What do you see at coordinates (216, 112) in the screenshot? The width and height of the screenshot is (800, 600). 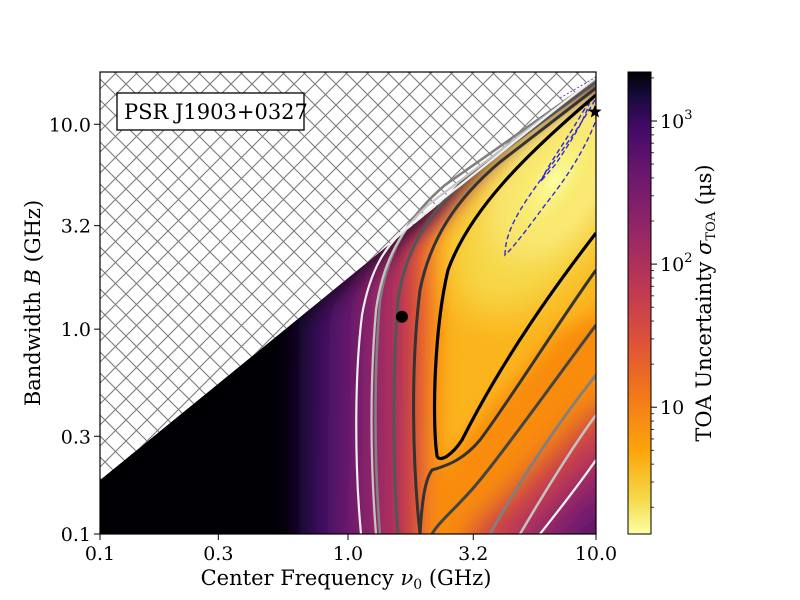 I see `annotation-text: PSR J1903+0327` at bounding box center [216, 112].